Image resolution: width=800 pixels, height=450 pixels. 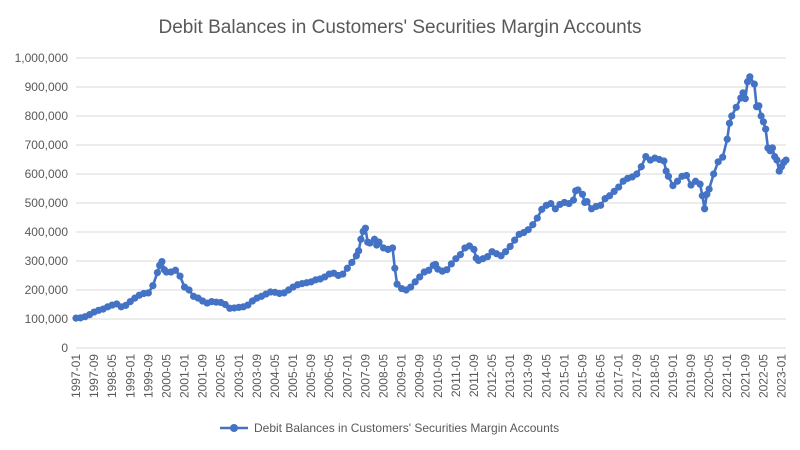 I want to click on y-tick-label: 100,000, so click(x=47, y=319).